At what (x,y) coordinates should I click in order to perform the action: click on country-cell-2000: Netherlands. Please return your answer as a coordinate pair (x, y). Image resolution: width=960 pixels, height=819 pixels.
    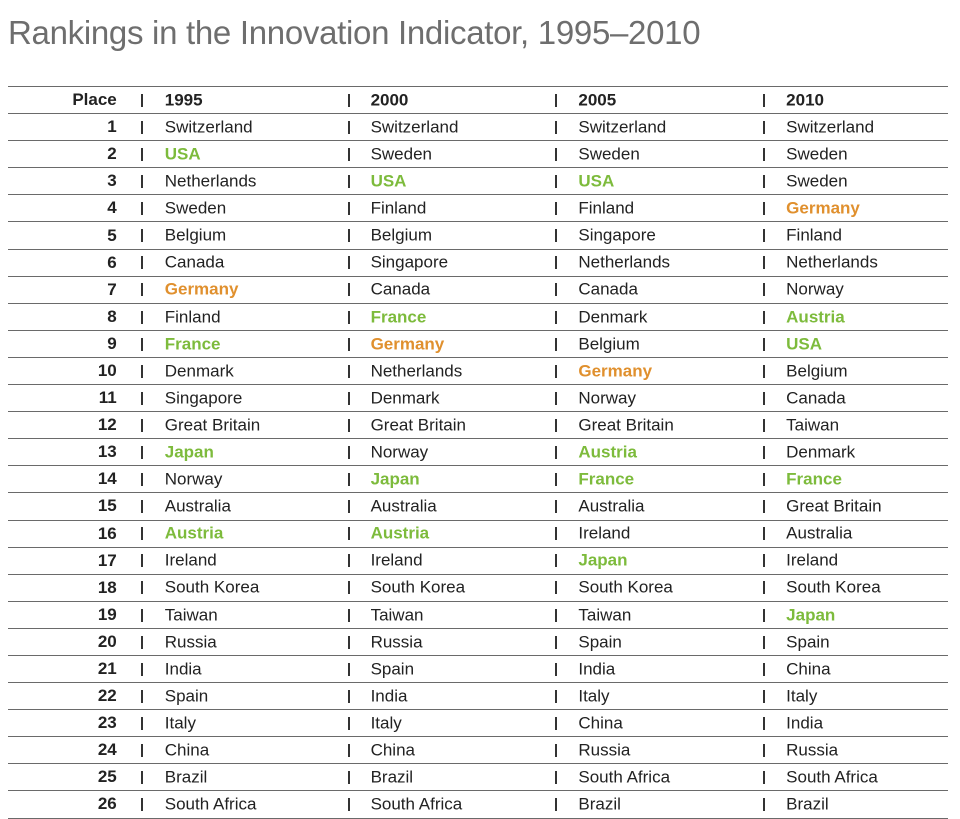
    Looking at the image, I should click on (428, 371).